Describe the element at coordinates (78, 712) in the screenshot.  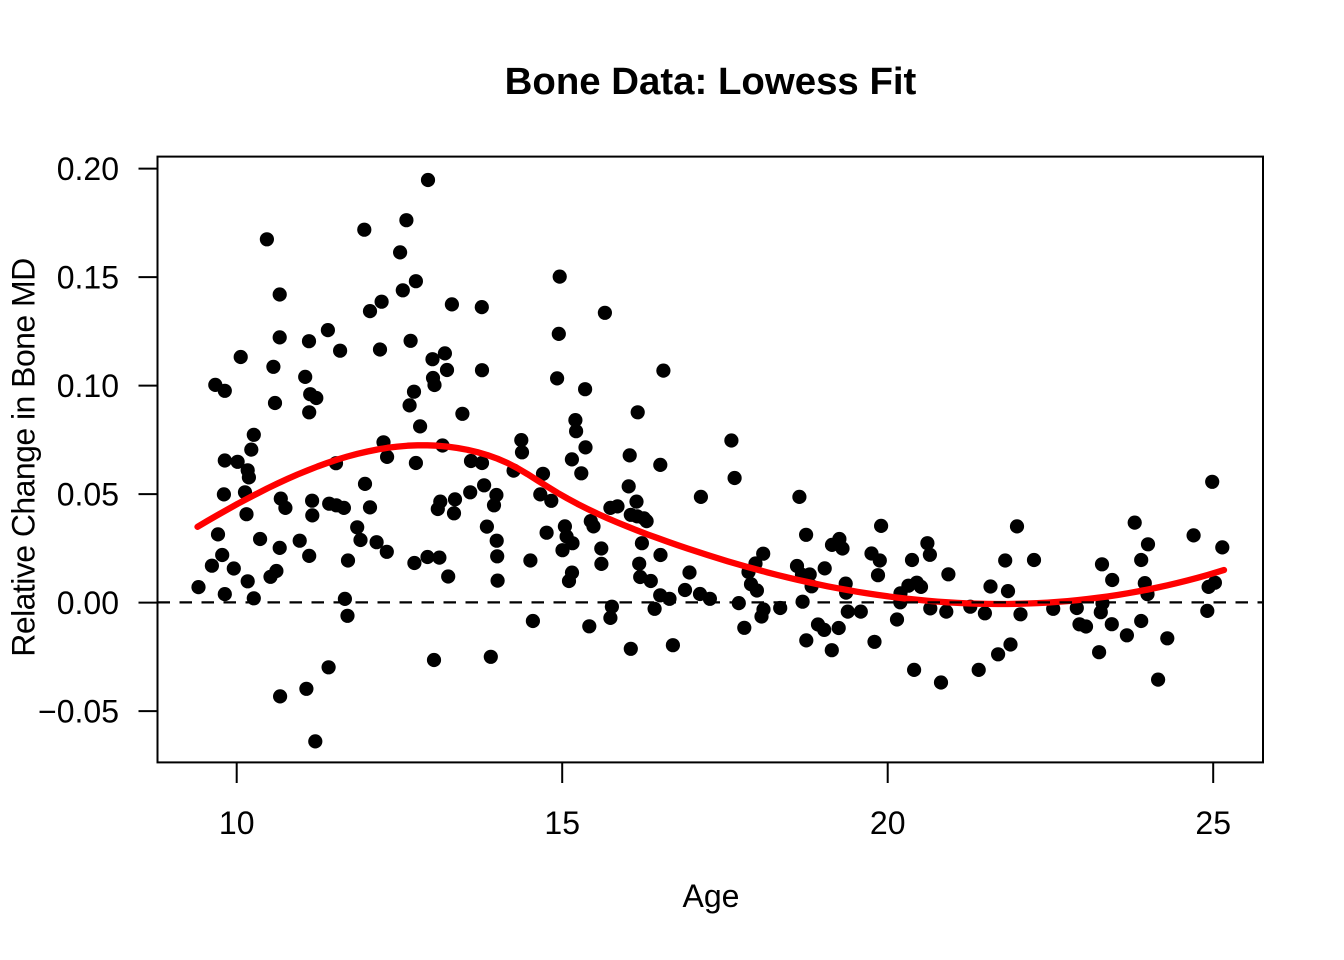
I see `svg-text: −0.05` at that location.